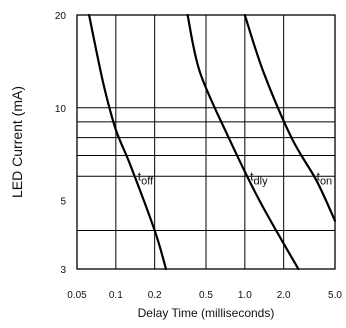  I want to click on y-tick-label: 10, so click(61, 109).